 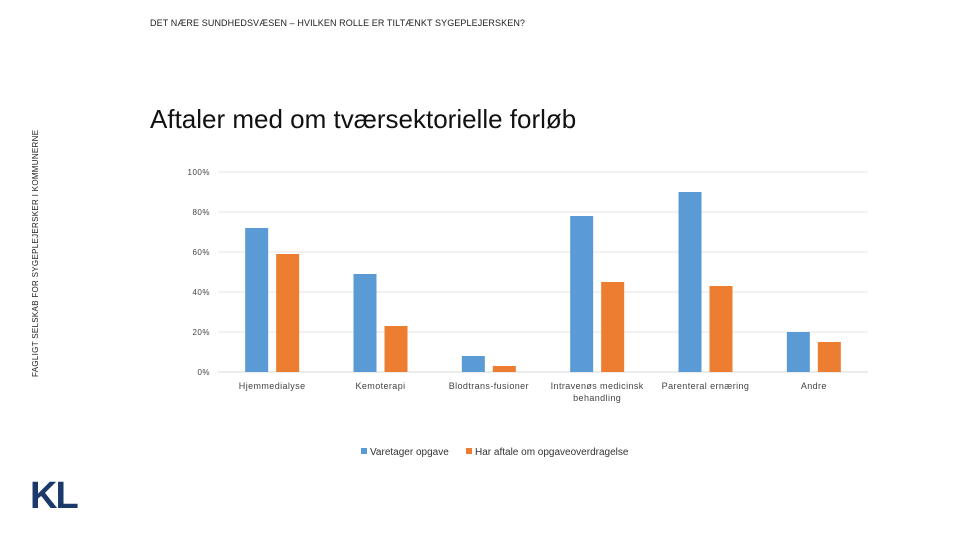 What do you see at coordinates (201, 292) in the screenshot?
I see `y-tick-label: 40%` at bounding box center [201, 292].